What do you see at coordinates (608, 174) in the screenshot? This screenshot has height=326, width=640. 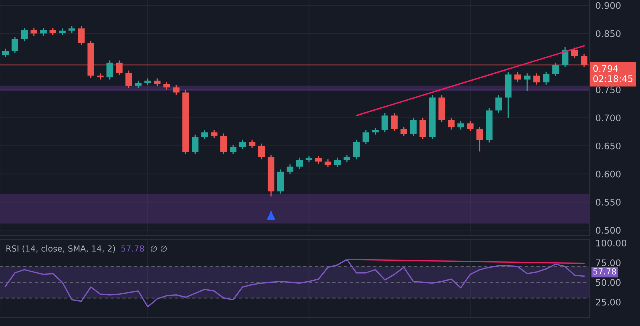 I see `y-tick-label: 0.600` at bounding box center [608, 174].